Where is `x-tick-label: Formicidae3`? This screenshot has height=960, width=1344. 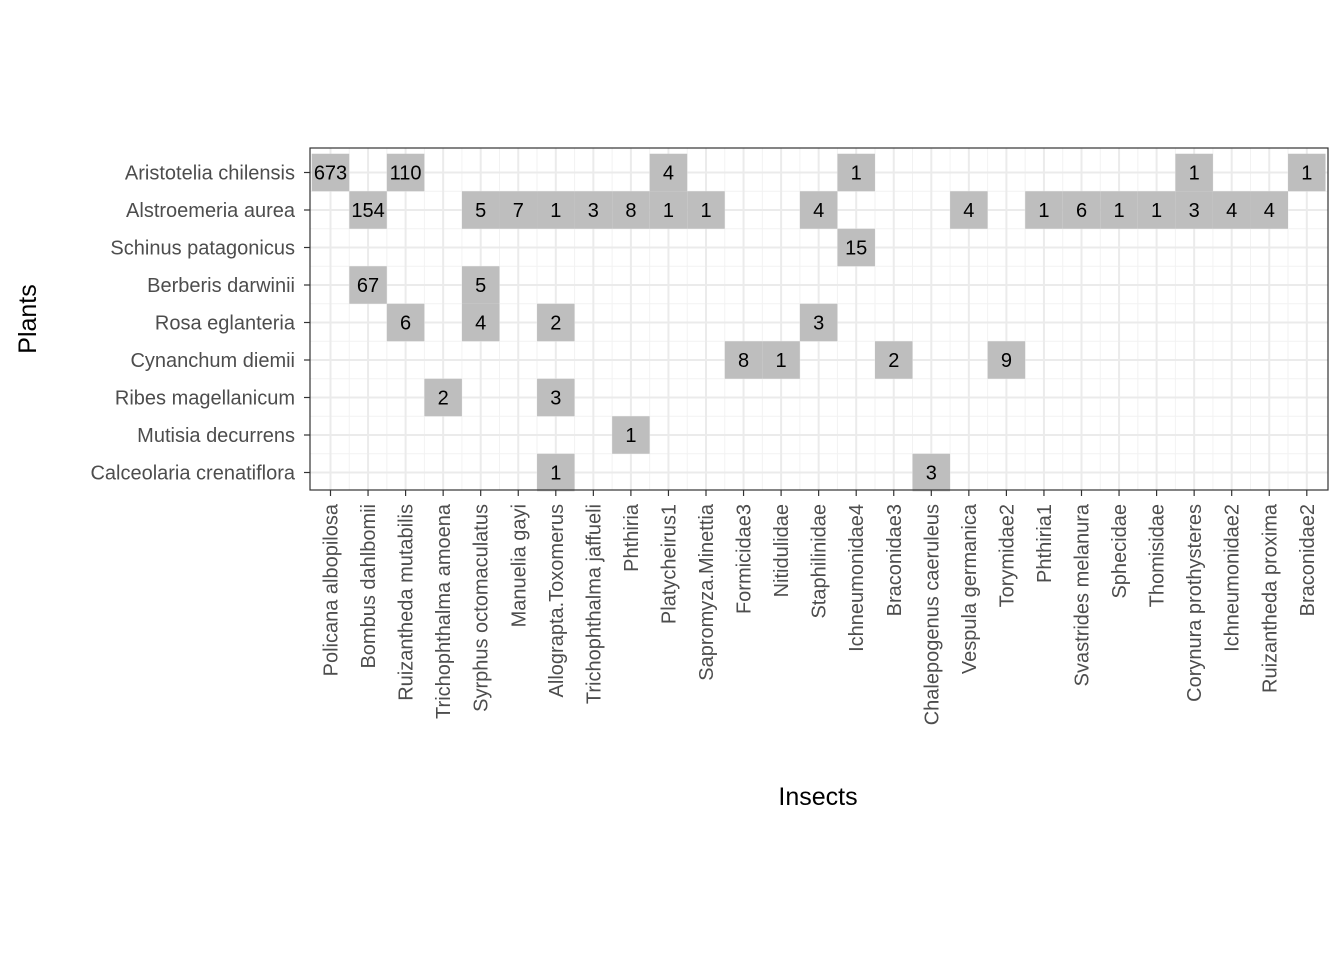 x-tick-label: Formicidae3 is located at coordinates (745, 559).